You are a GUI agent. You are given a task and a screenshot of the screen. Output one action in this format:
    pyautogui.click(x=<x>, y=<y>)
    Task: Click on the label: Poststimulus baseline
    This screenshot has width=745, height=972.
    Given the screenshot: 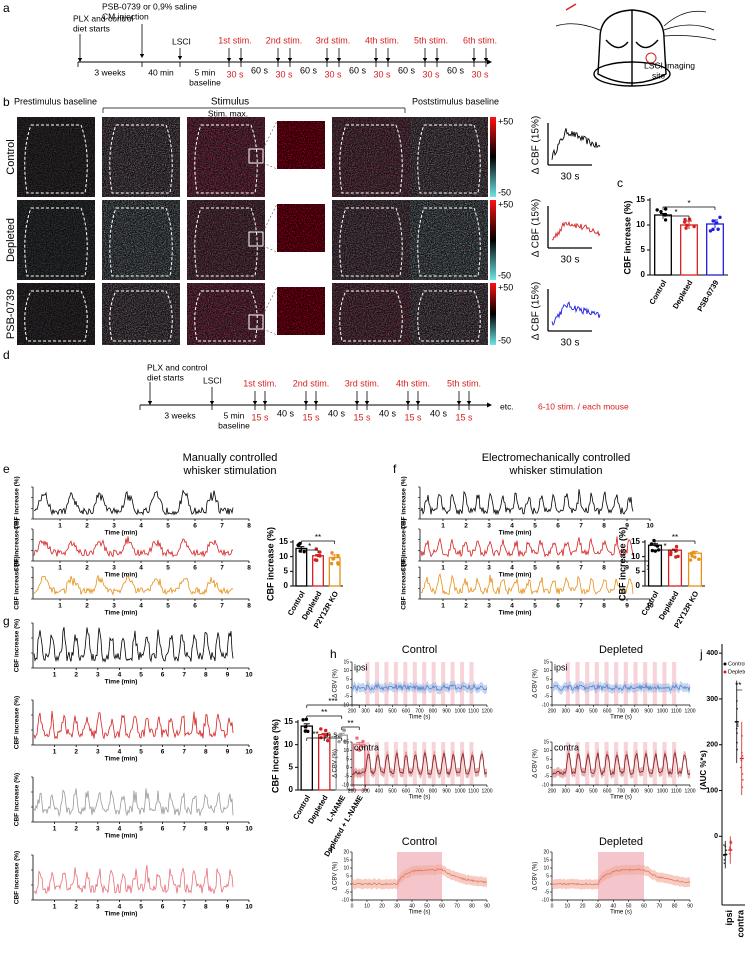 What is the action you would take?
    pyautogui.click(x=455, y=101)
    